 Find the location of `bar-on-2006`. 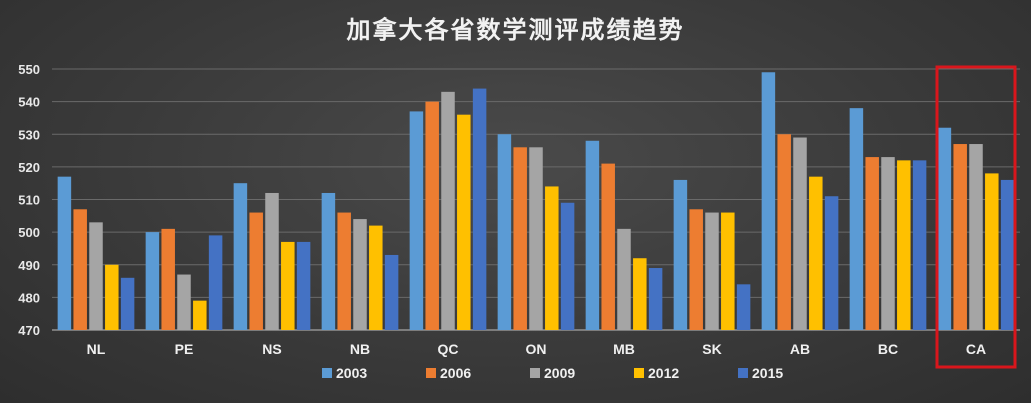

bar-on-2006 is located at coordinates (520, 238).